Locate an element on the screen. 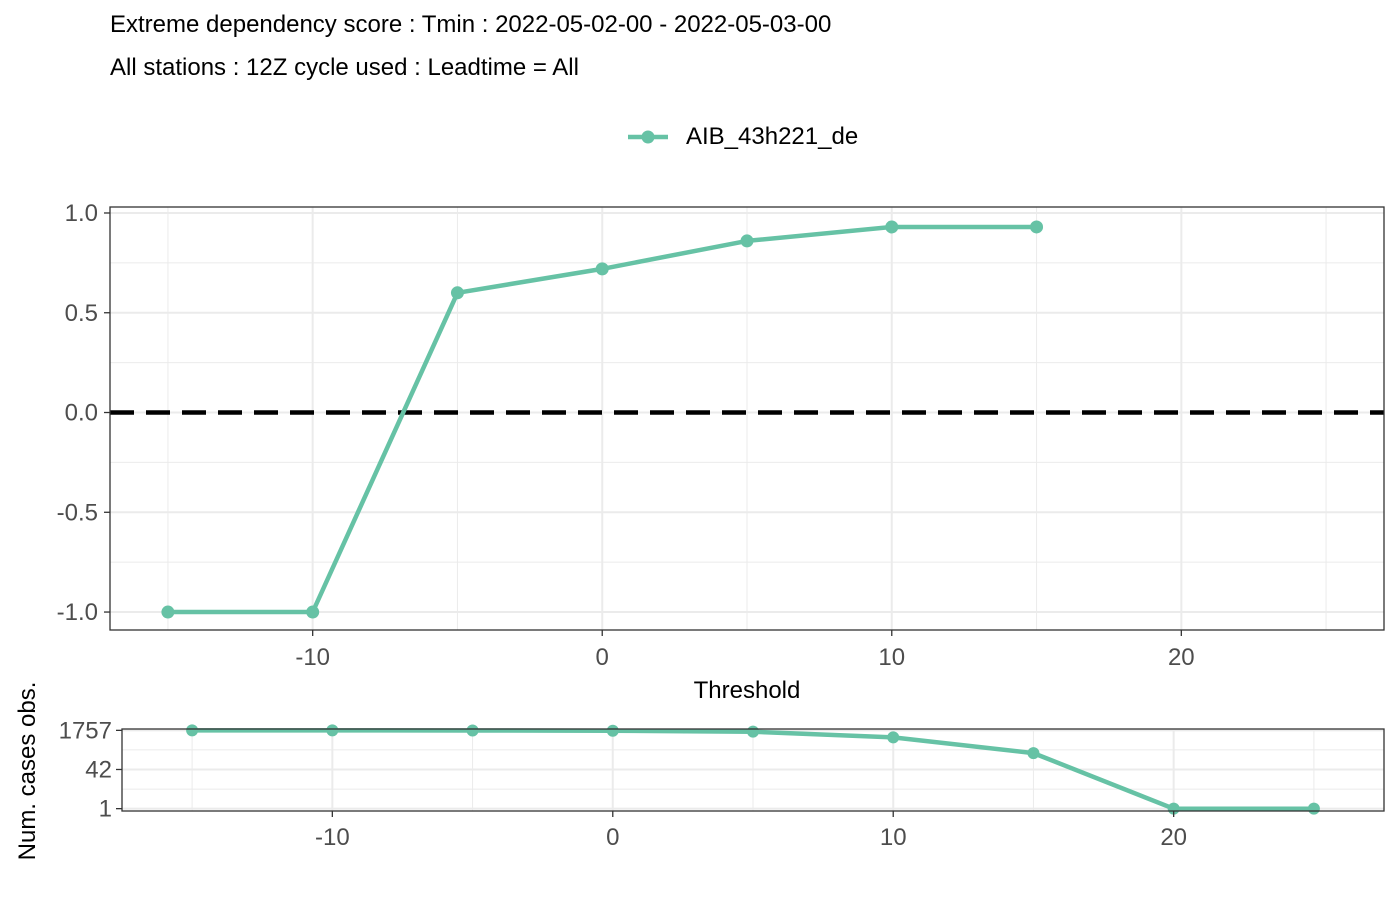  y-tick-label: 1757 is located at coordinates (85, 730).